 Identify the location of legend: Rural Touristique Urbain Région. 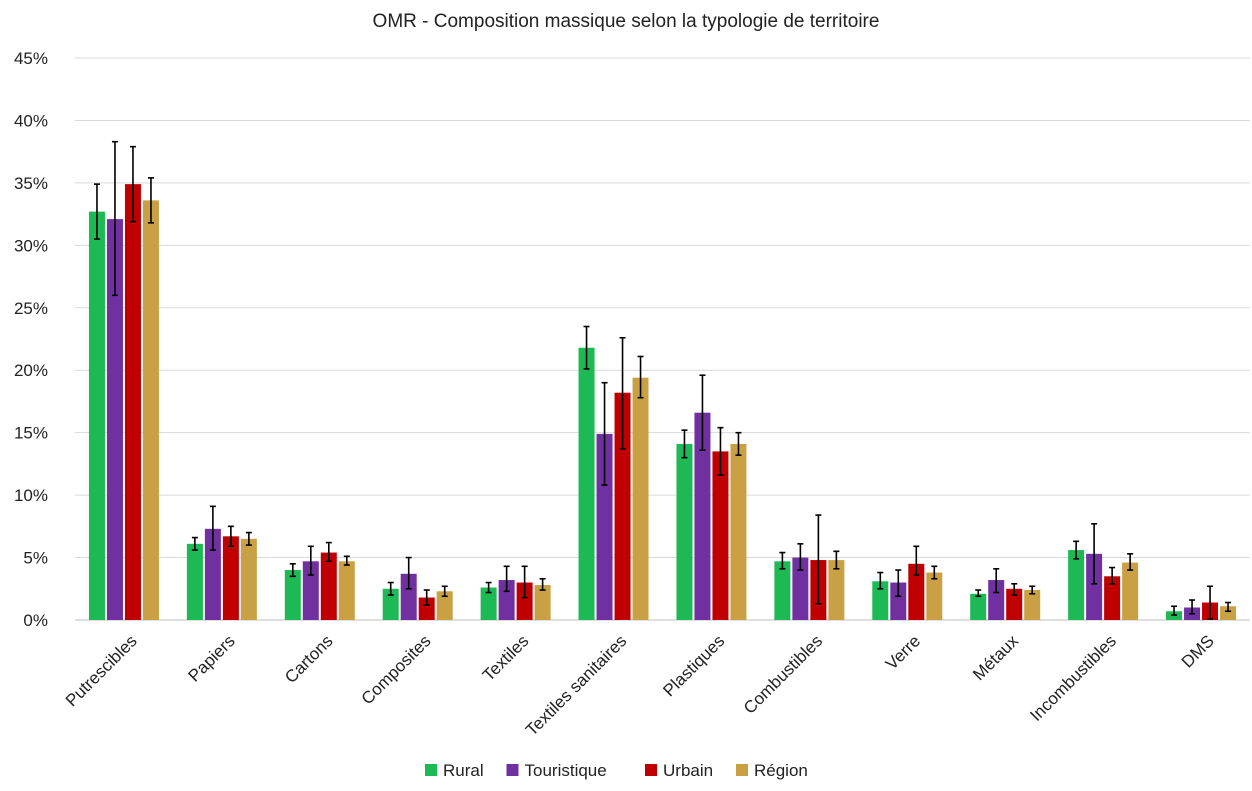
(616, 770).